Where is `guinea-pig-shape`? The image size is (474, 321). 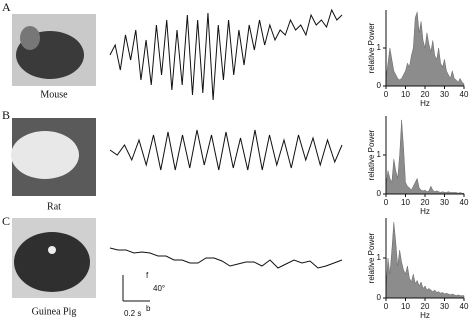
guinea-pig-shape is located at coordinates (52, 262).